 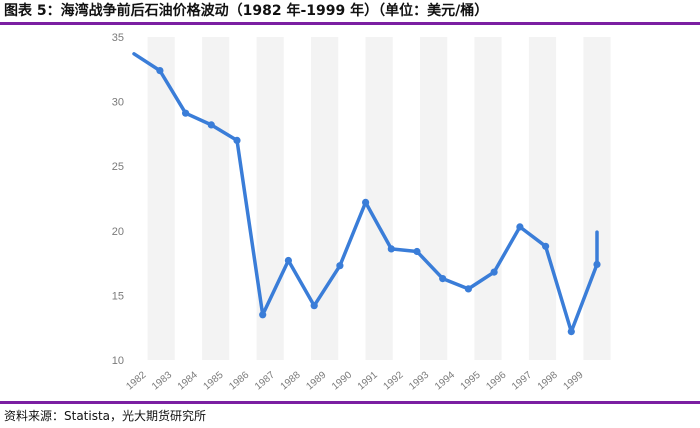 I want to click on band-1991, so click(x=379, y=198).